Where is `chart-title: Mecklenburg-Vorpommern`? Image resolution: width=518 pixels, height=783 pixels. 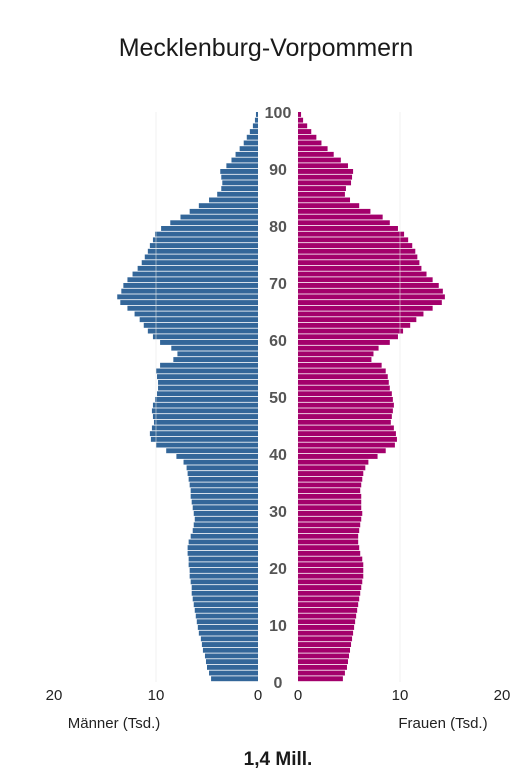
chart-title: Mecklenburg-Vorpommern is located at coordinates (266, 48).